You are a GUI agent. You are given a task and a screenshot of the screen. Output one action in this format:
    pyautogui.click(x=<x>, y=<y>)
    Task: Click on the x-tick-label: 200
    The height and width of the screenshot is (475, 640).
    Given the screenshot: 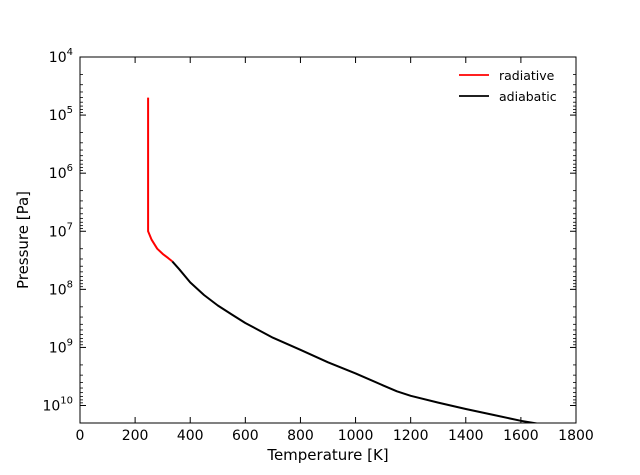 What is the action you would take?
    pyautogui.click(x=135, y=436)
    